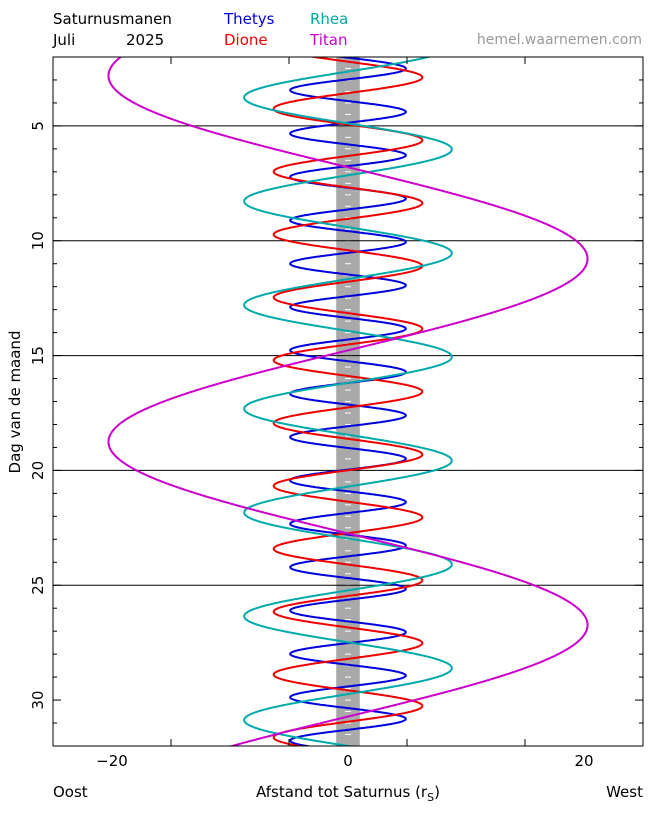 The image size is (650, 813). What do you see at coordinates (329, 19) in the screenshot?
I see `legend-entry-rhea: Rhea` at bounding box center [329, 19].